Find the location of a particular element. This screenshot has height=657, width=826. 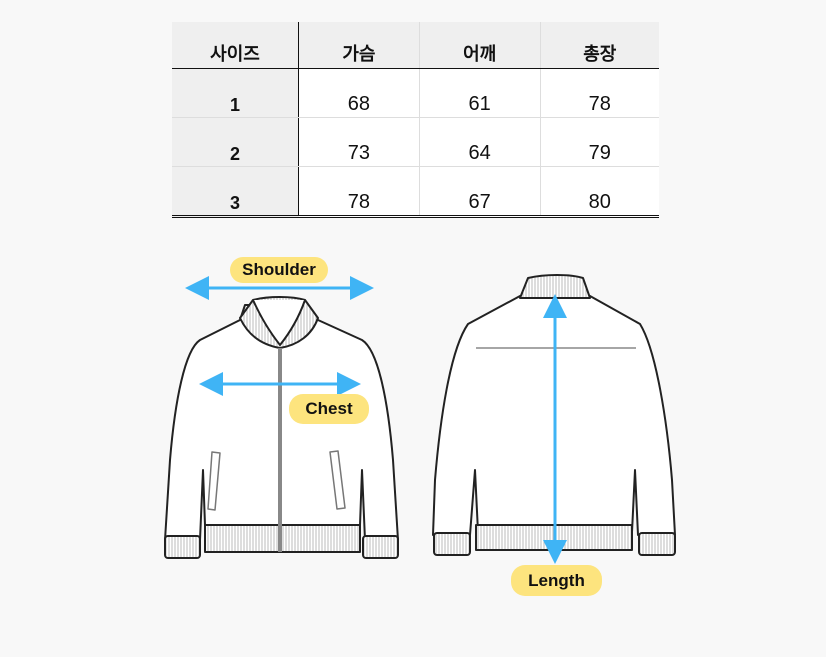

table-row: 2 73 64 79 is located at coordinates (415, 142).